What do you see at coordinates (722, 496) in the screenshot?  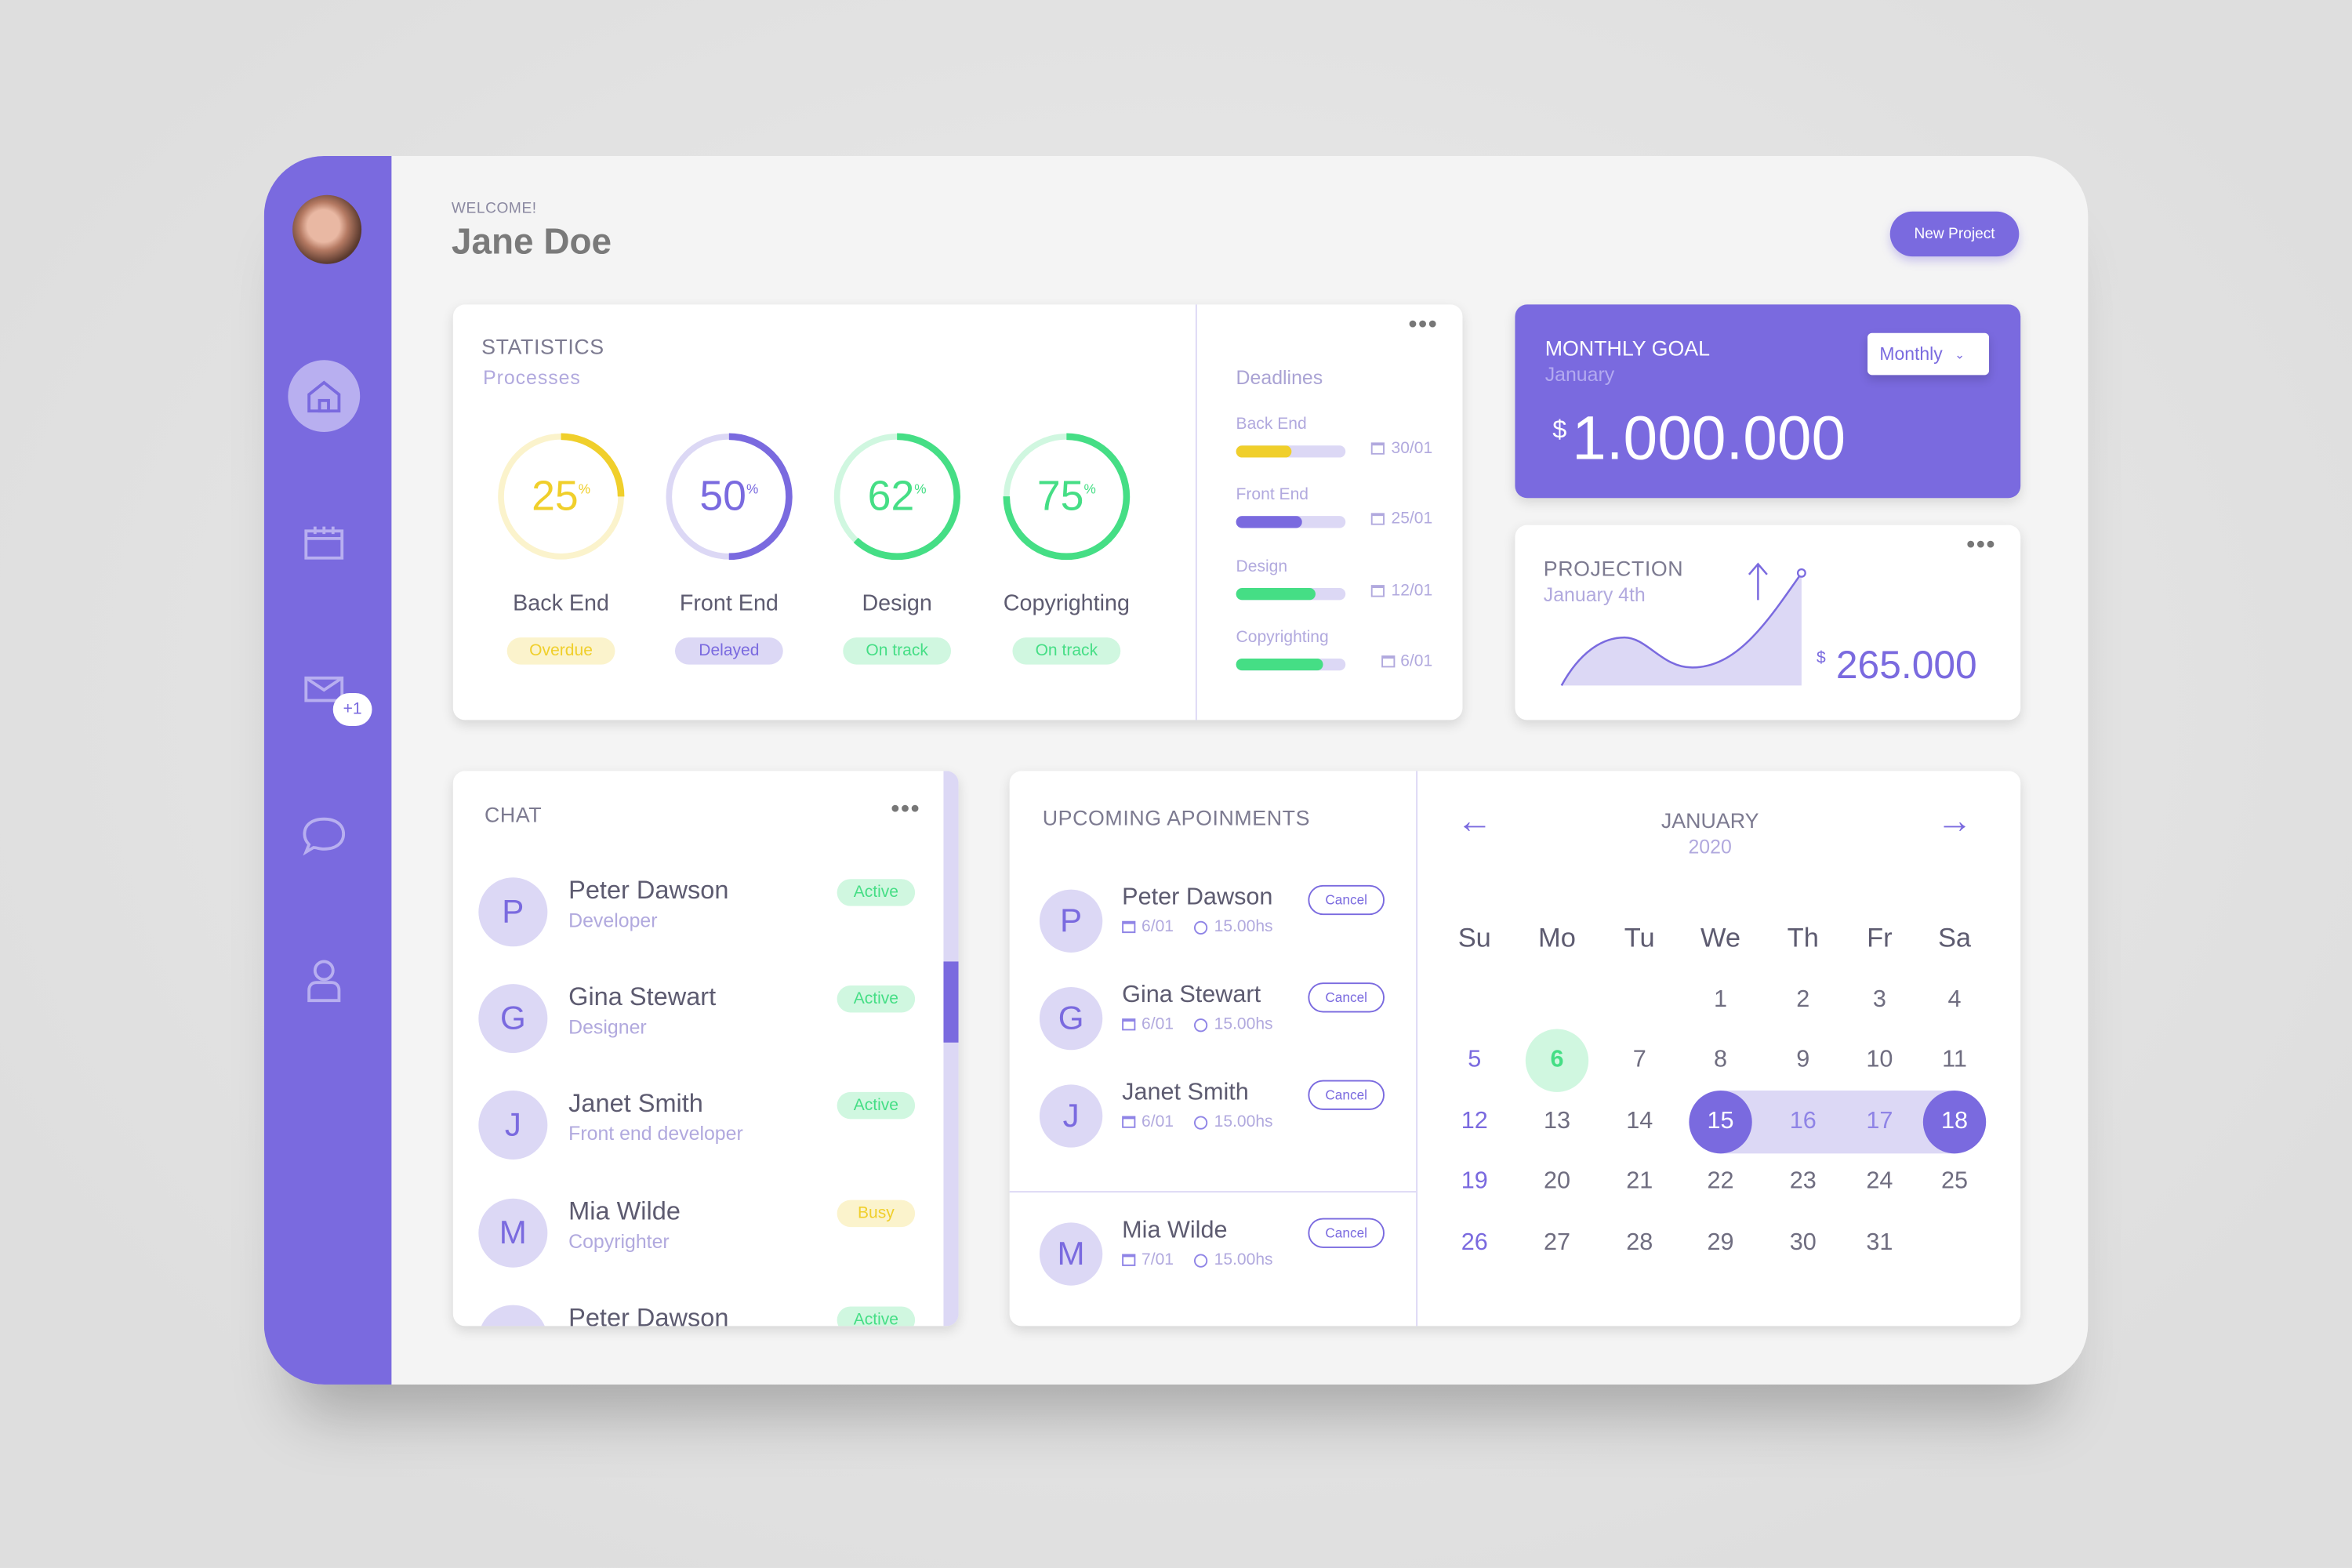 I see `percent-value: 50` at bounding box center [722, 496].